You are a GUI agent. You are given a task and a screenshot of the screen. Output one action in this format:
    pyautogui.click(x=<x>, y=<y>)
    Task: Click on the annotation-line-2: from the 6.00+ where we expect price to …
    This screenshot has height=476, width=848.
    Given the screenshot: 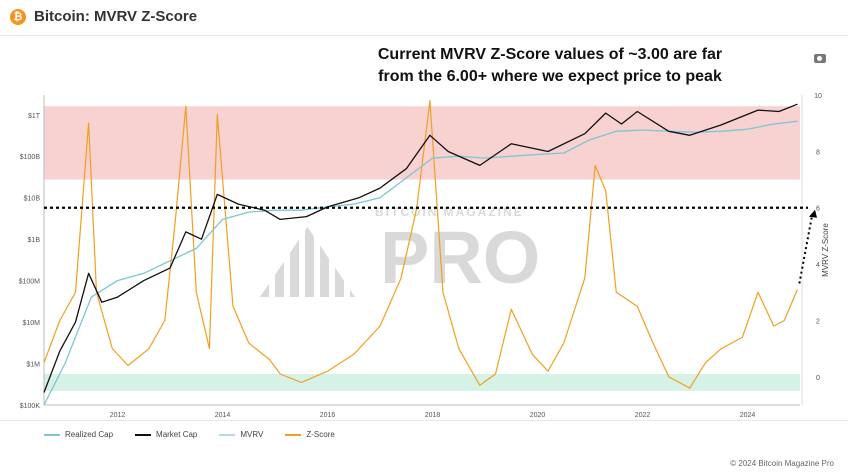 What is the action you would take?
    pyautogui.click(x=550, y=76)
    